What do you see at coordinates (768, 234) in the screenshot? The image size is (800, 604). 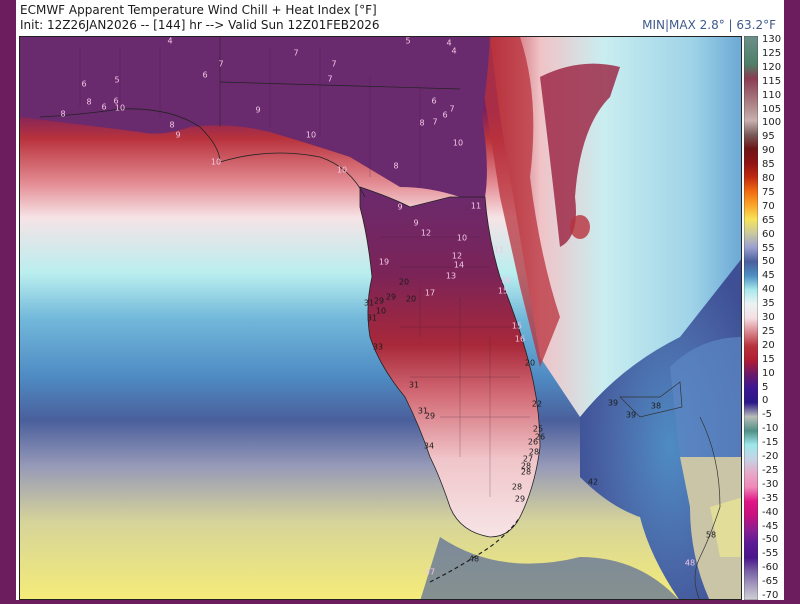 I see `colorbar-tick-label: 60` at bounding box center [768, 234].